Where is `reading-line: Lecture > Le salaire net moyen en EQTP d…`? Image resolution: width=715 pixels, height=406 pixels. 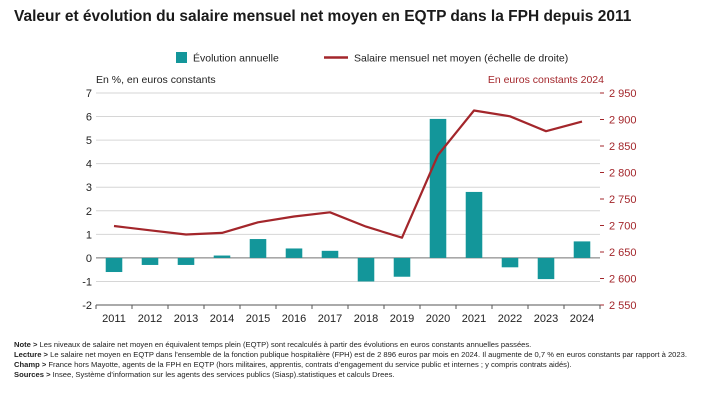
reading-line: Lecture > Le salaire net moyen en EQTP d… is located at coordinates (350, 354).